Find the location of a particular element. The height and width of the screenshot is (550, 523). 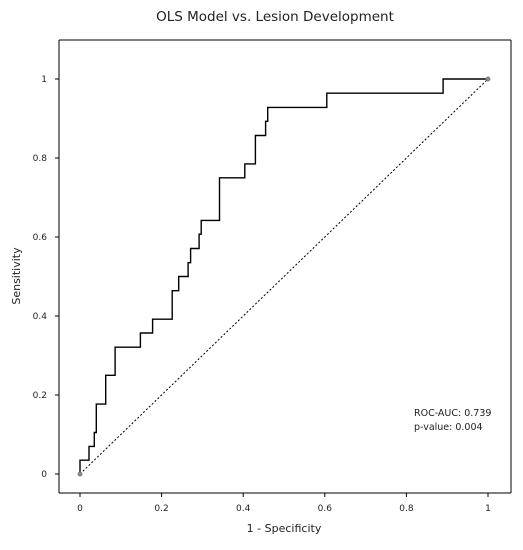

x-axis-label: 1 - Specificity is located at coordinates (284, 528).